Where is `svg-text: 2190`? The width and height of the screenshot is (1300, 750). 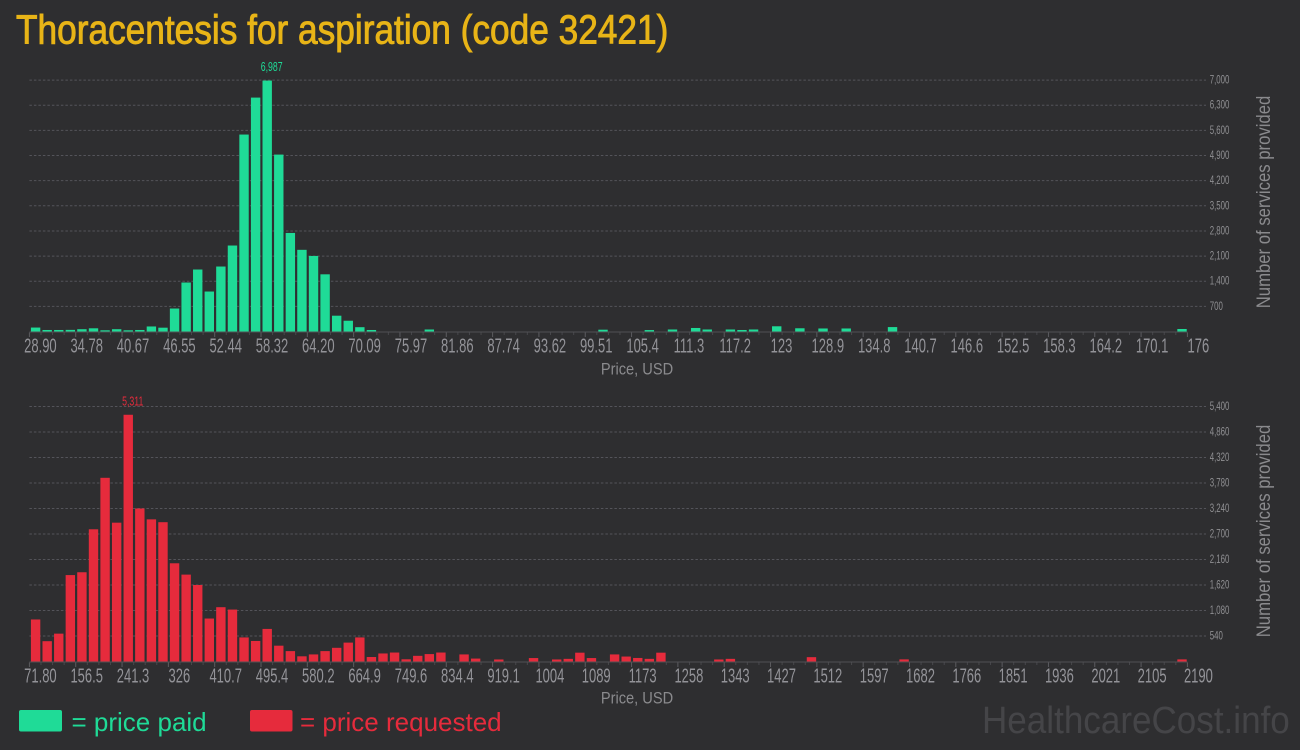 svg-text: 2190 is located at coordinates (1198, 676).